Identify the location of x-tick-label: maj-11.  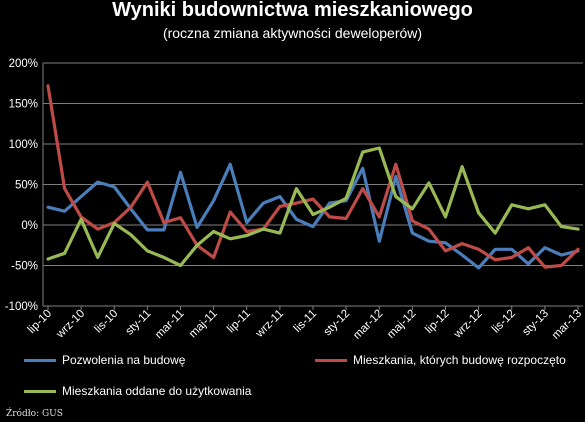
(203, 324).